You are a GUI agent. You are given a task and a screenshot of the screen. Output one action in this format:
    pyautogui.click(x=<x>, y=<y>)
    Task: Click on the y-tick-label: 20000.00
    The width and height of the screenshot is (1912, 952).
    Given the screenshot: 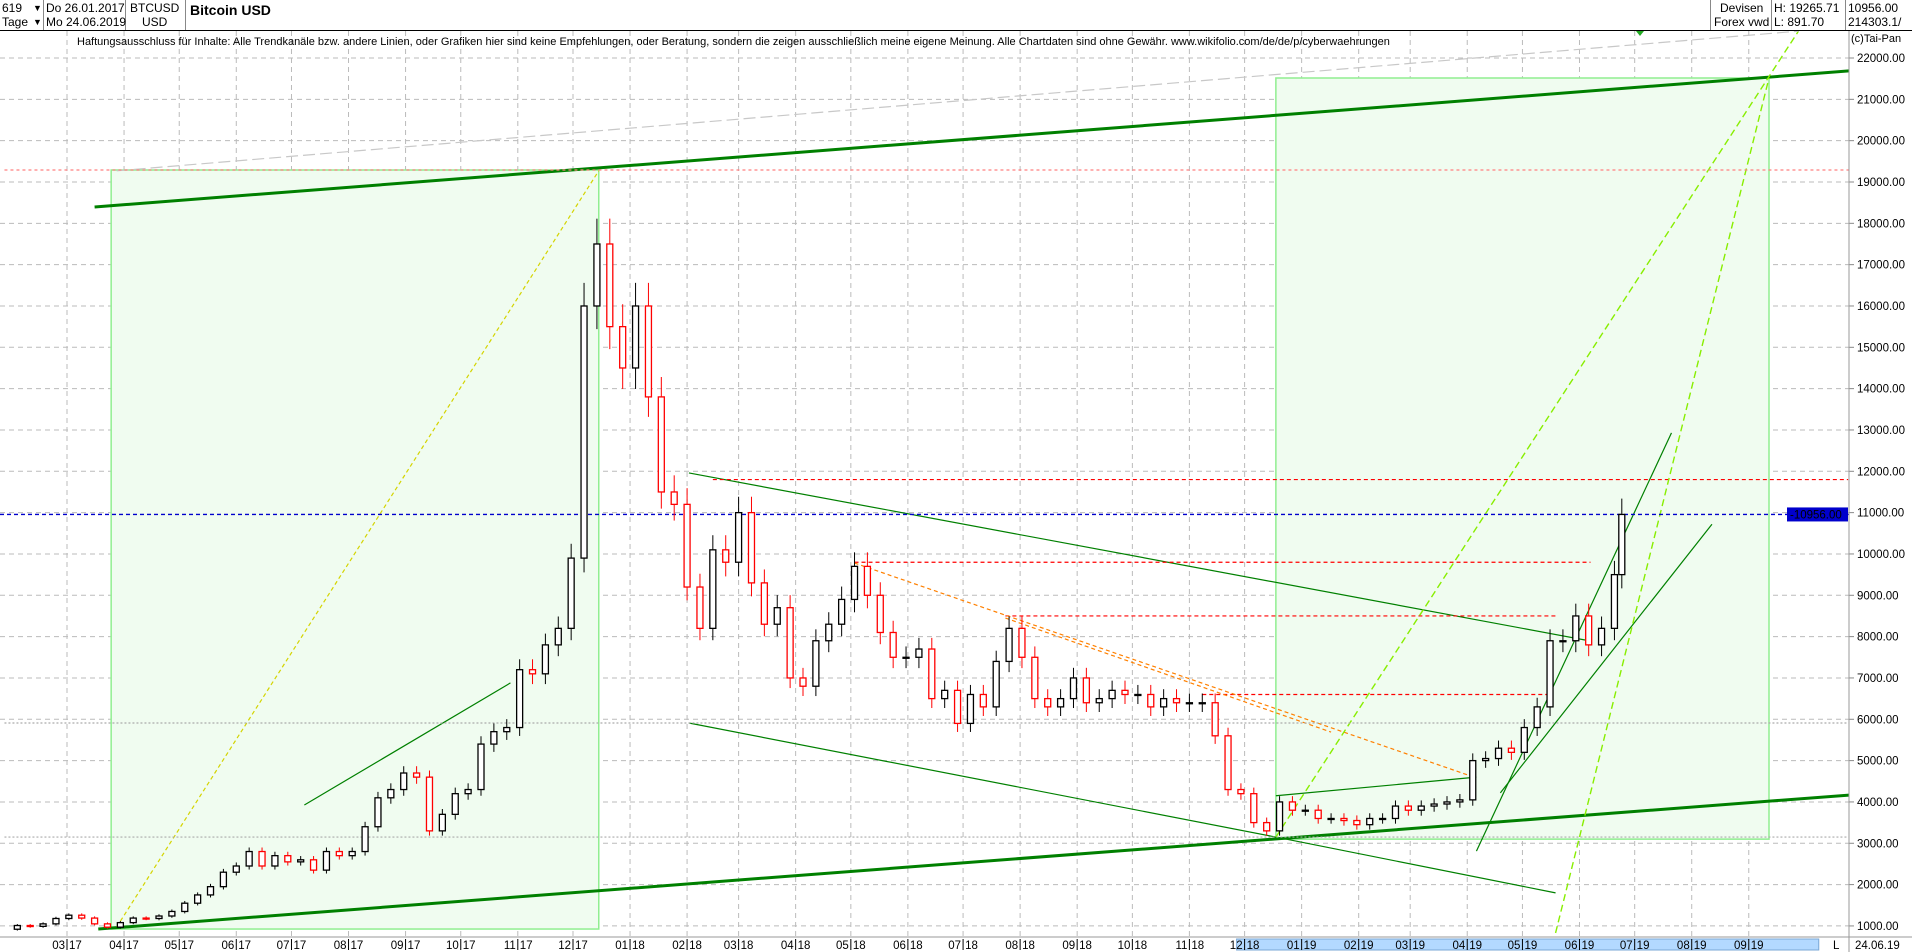 What is the action you would take?
    pyautogui.click(x=1881, y=142)
    